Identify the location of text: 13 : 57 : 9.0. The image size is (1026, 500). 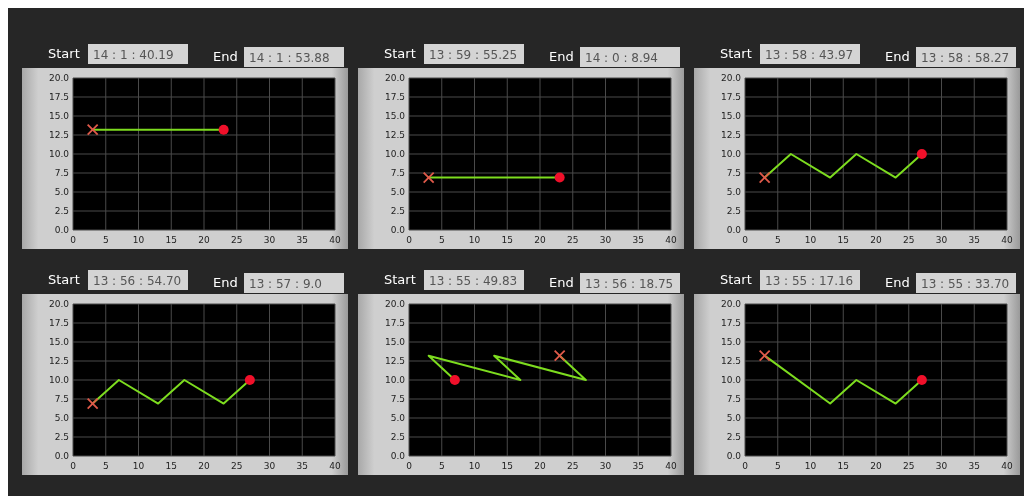
(285, 284).